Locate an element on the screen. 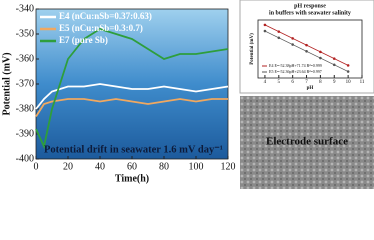  y-tick-label: -390 is located at coordinates (25, 133).